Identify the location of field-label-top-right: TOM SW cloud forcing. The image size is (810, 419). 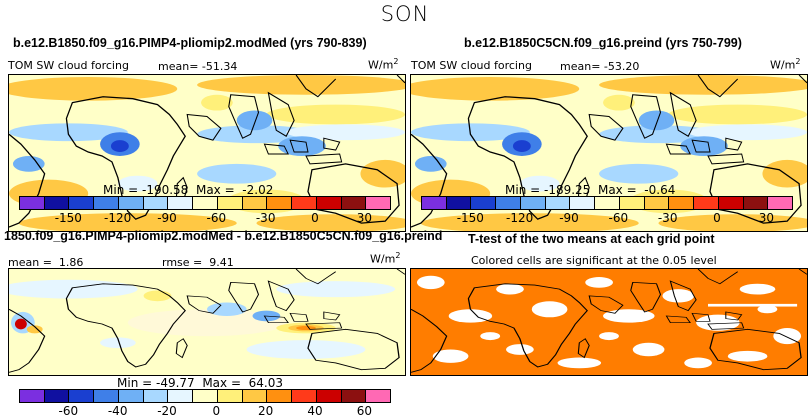
(471, 65).